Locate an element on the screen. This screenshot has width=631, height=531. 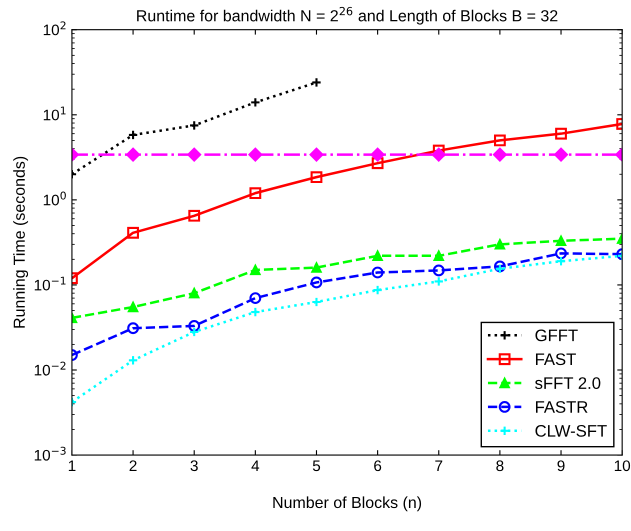
legend-label: FASTR is located at coordinates (562, 407).